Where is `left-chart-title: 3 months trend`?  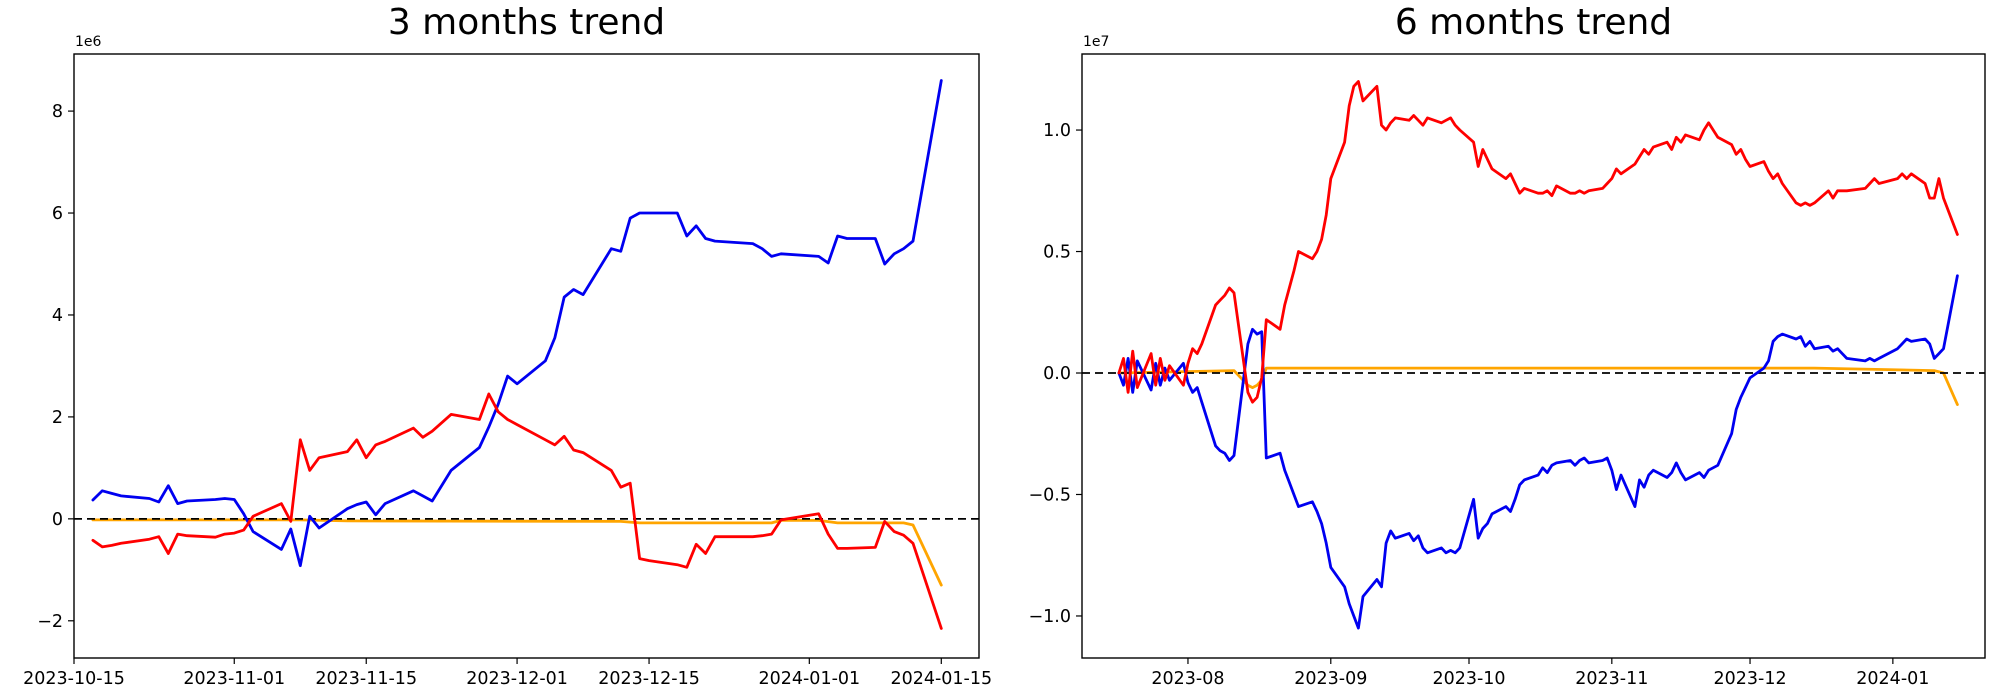 left-chart-title: 3 months trend is located at coordinates (526, 22).